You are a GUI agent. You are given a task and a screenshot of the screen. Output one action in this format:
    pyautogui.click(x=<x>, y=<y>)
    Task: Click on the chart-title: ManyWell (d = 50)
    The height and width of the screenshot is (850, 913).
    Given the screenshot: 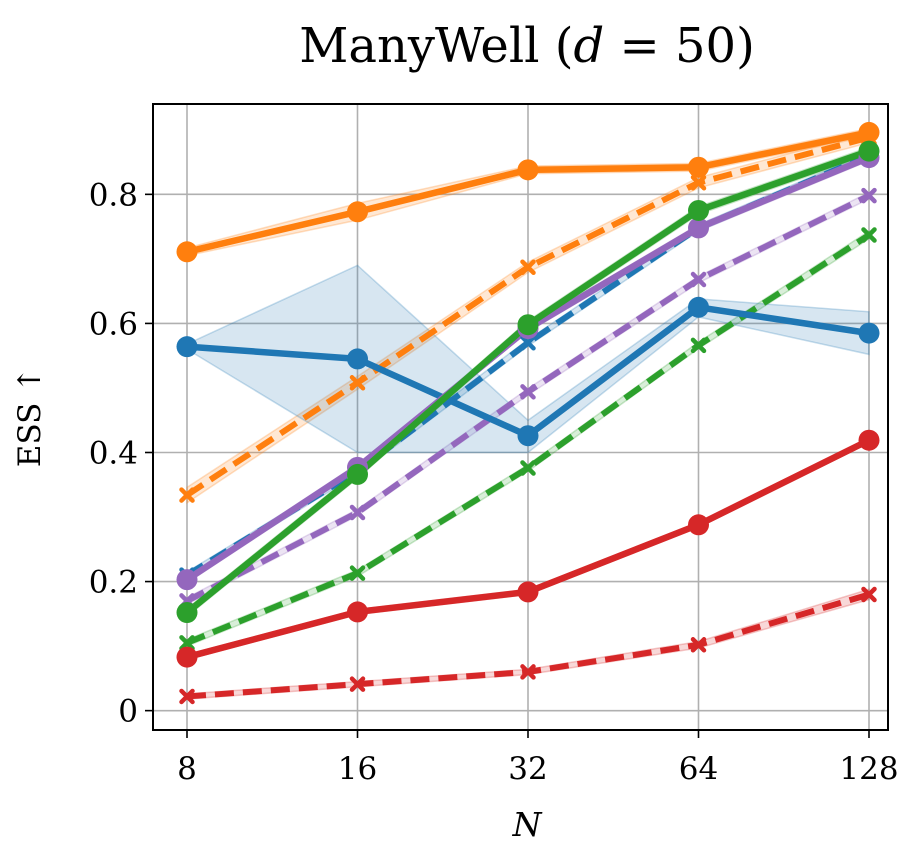 What is the action you would take?
    pyautogui.click(x=527, y=46)
    